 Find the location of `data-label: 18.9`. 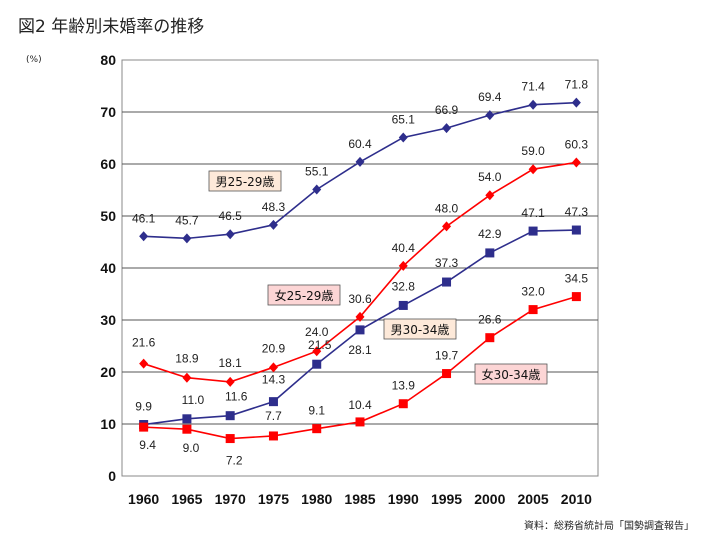

data-label: 18.9 is located at coordinates (187, 359).